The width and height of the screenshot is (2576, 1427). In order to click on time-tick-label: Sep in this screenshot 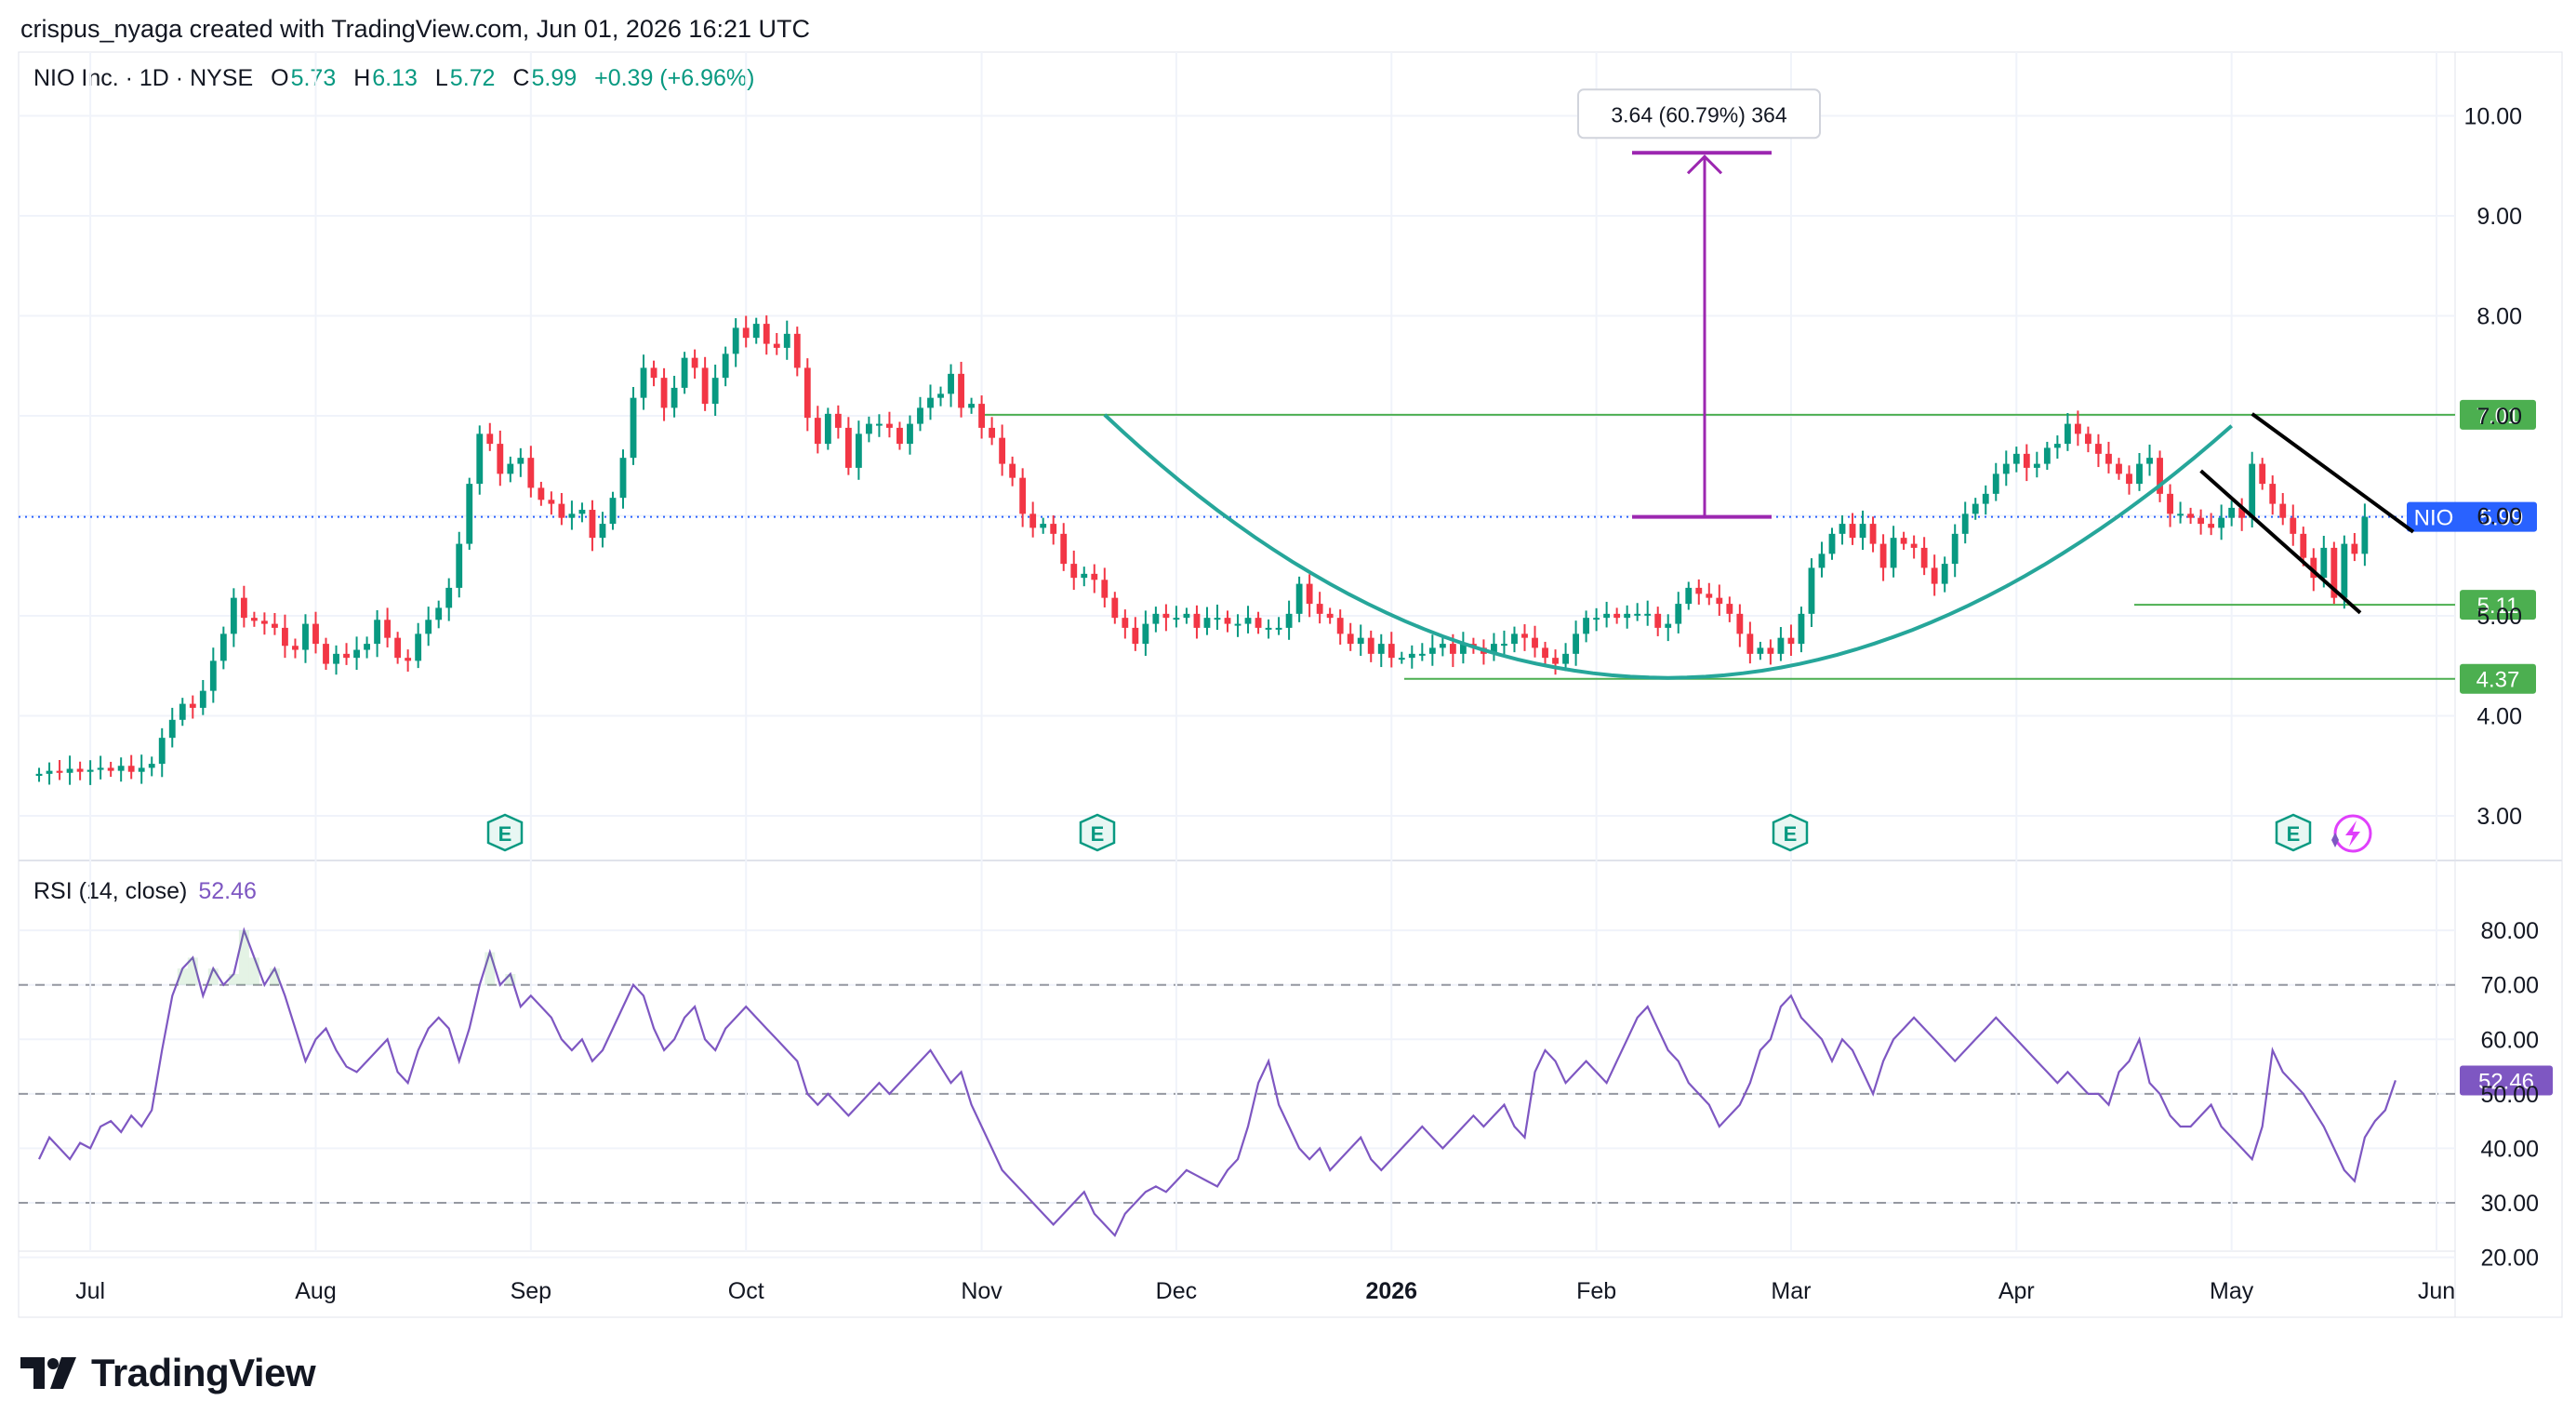, I will do `click(531, 1291)`.